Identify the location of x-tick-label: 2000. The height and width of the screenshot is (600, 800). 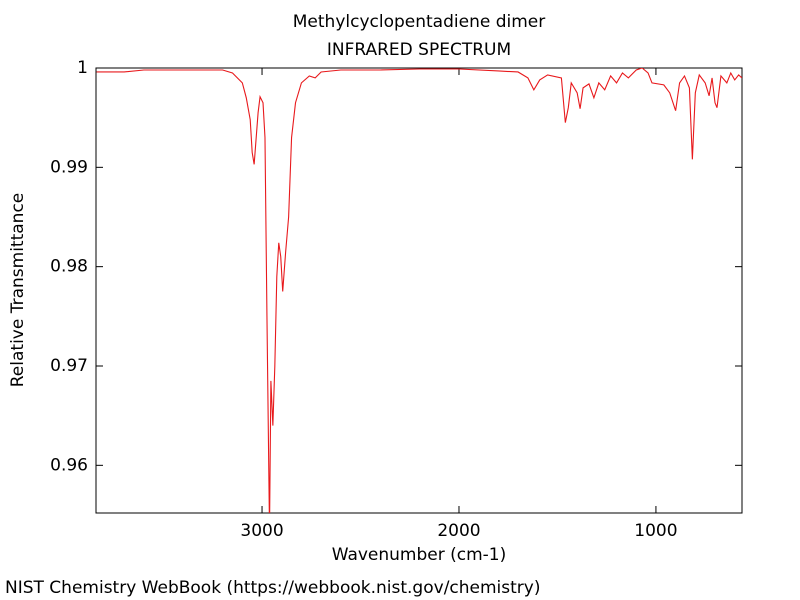
(458, 531).